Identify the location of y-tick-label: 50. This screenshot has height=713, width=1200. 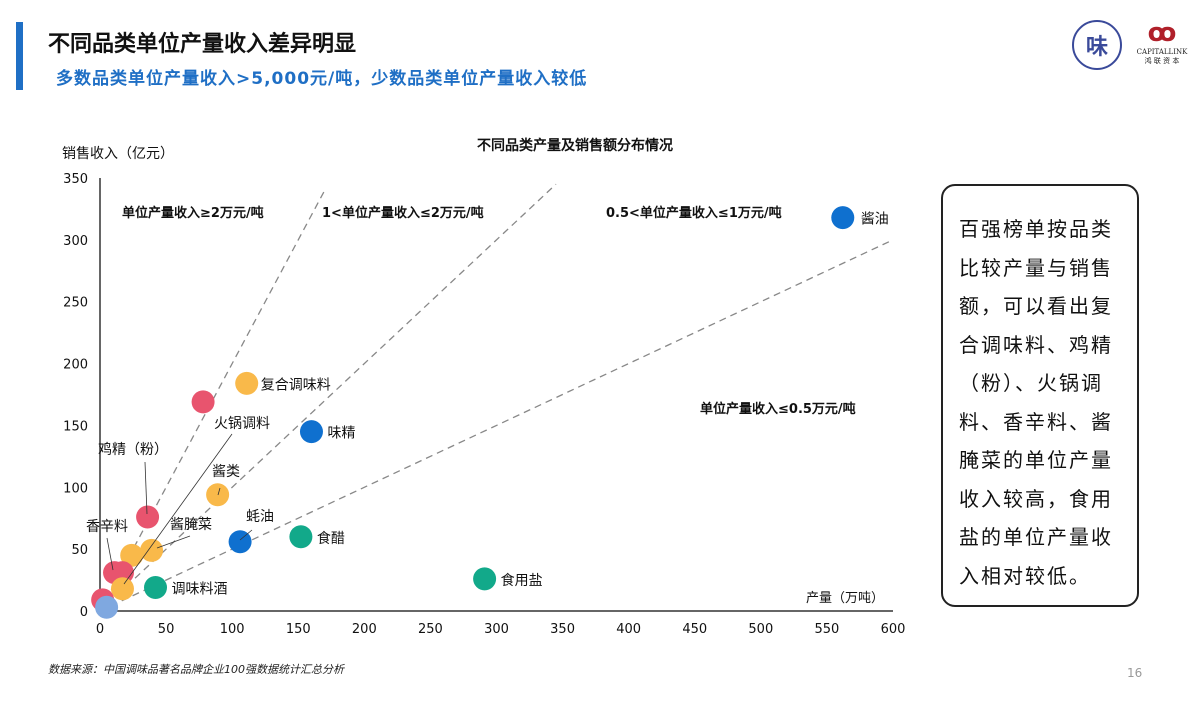
(79, 550).